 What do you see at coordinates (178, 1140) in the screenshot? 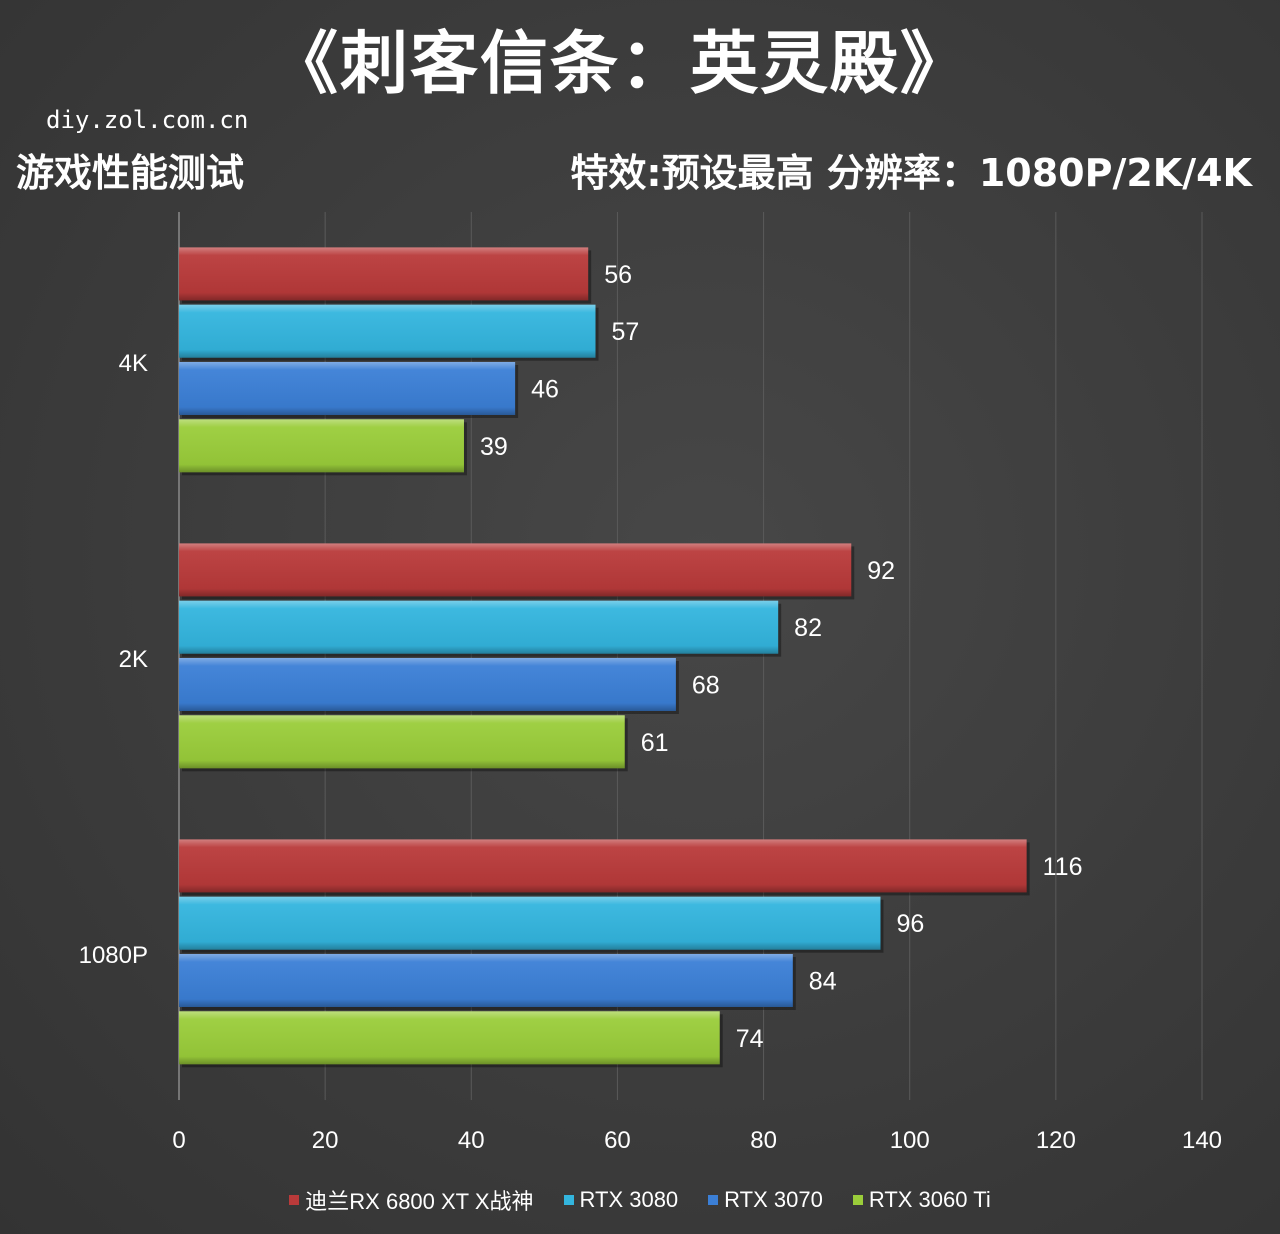
I see `x-tick-label: 0` at bounding box center [178, 1140].